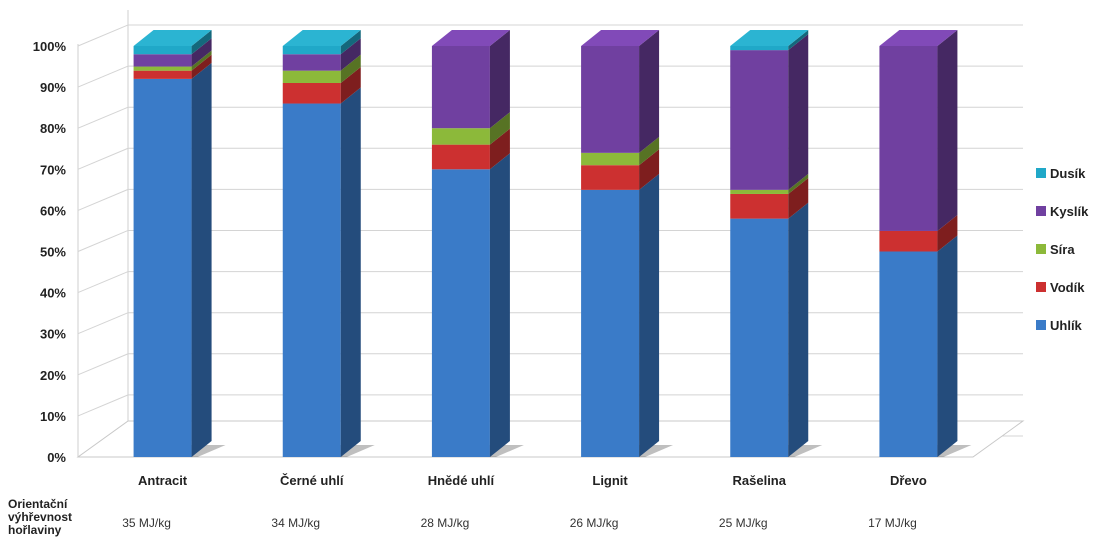 Image resolution: width=1106 pixels, height=548 pixels. I want to click on y-tick-label: 100%, so click(50, 46).